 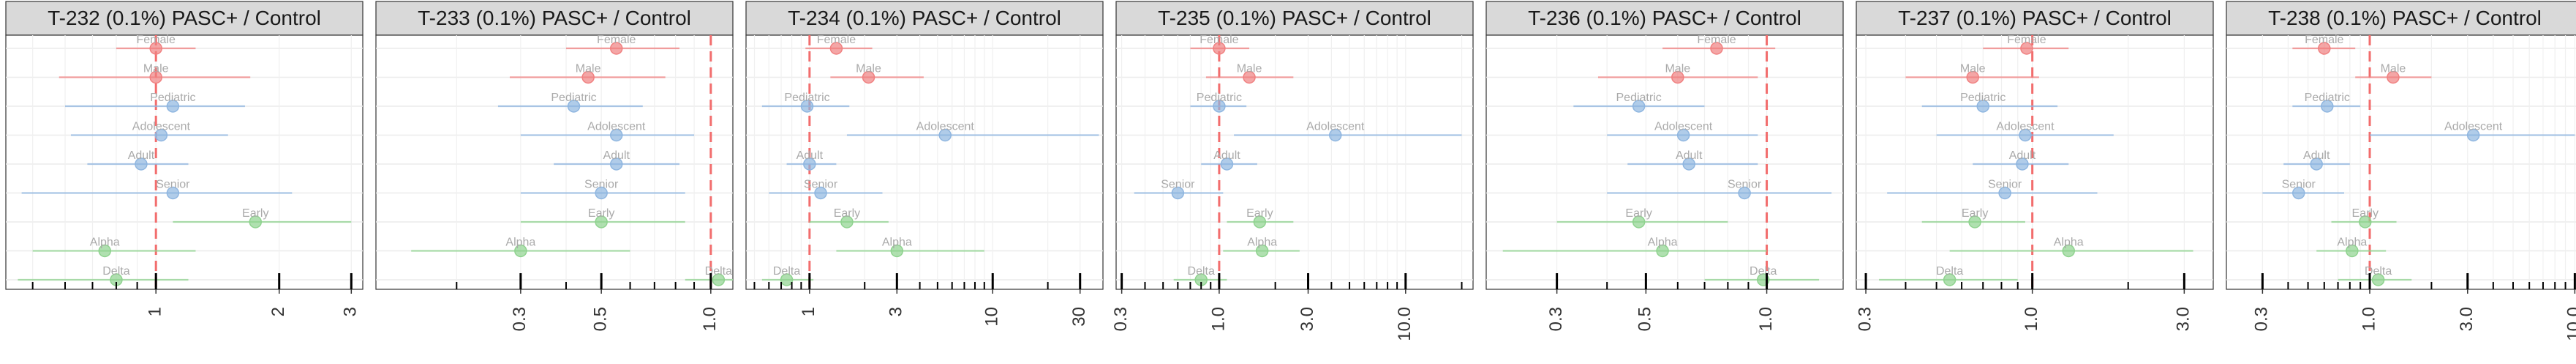 What do you see at coordinates (896, 311) in the screenshot?
I see `x-tick-label: 3` at bounding box center [896, 311].